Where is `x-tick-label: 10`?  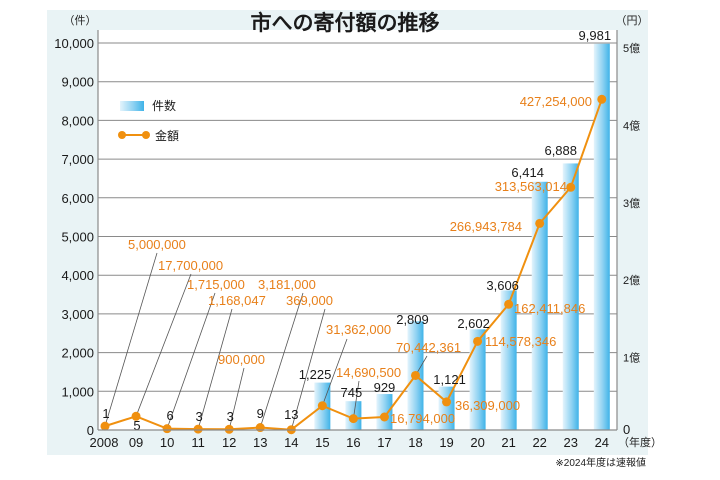 x-tick-label: 10 is located at coordinates (167, 442).